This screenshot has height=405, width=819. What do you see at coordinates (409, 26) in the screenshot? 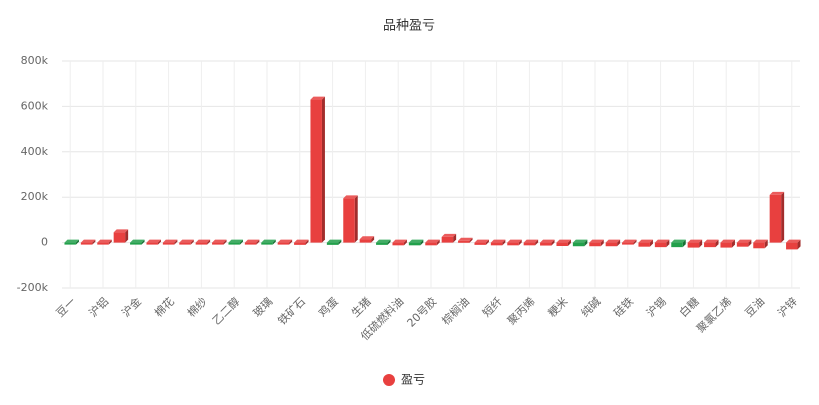
I see `chart-title: 品种盈亏` at bounding box center [409, 26].